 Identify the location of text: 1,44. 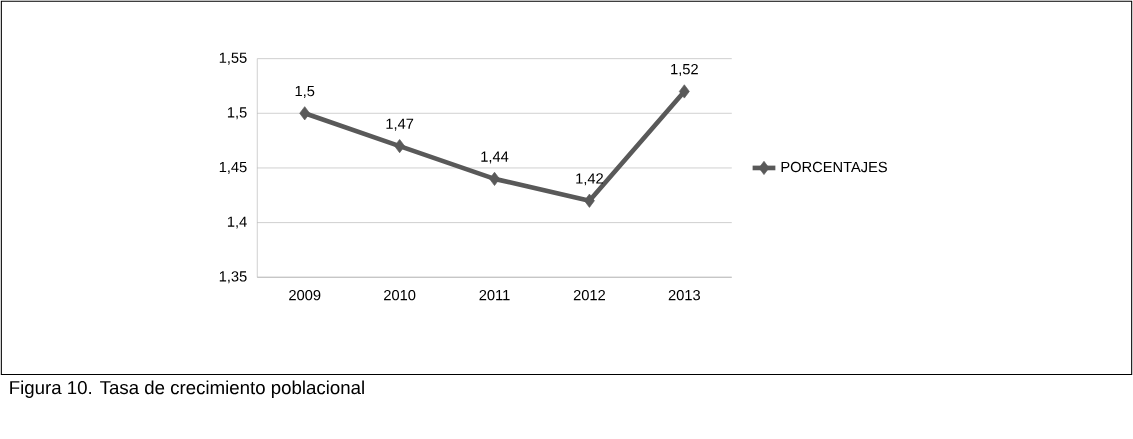
(495, 157).